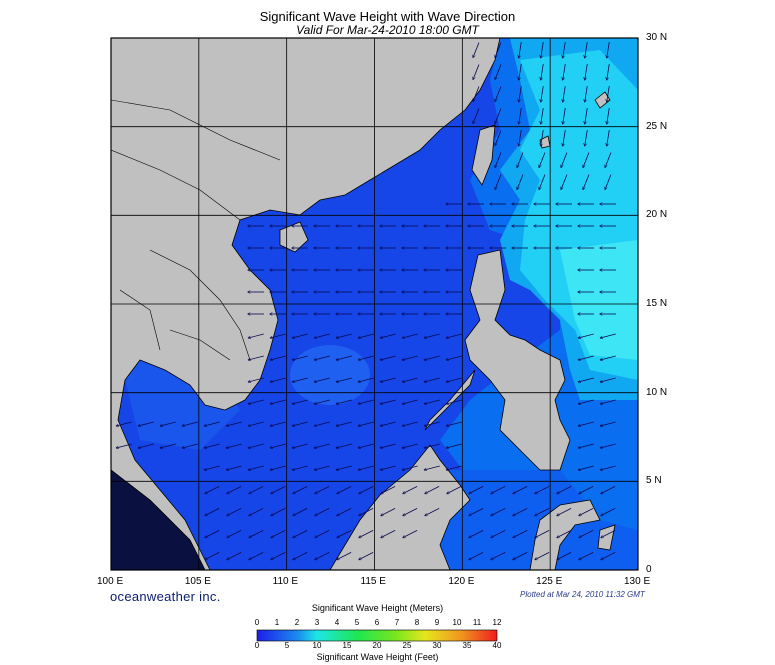 Image resolution: width=775 pixels, height=665 pixels. I want to click on legend-meter-tick: 9, so click(437, 622).